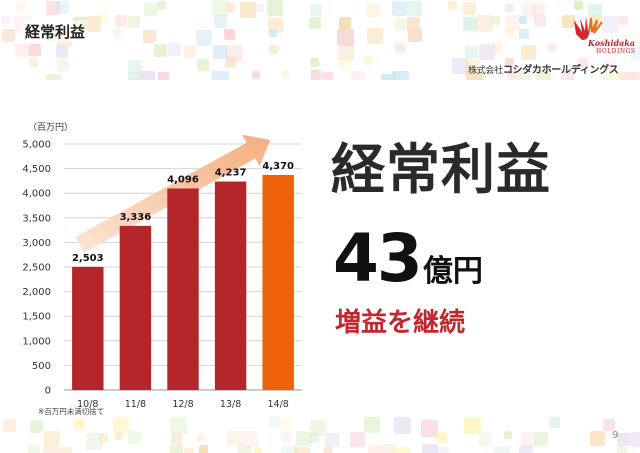 This screenshot has width=640, height=453. I want to click on data-label: 2,503, so click(88, 258).